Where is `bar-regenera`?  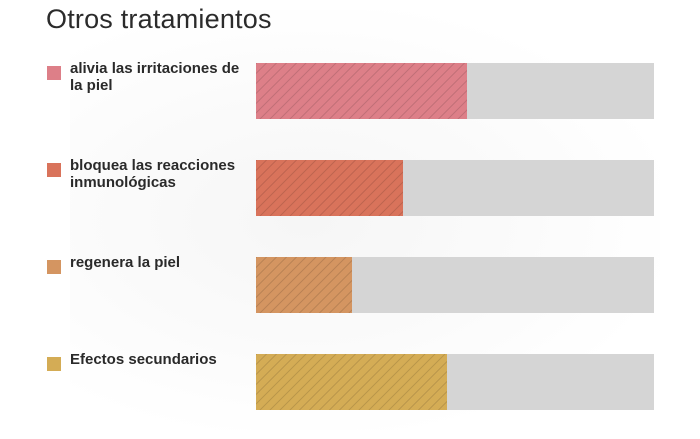 bar-regenera is located at coordinates (304, 285).